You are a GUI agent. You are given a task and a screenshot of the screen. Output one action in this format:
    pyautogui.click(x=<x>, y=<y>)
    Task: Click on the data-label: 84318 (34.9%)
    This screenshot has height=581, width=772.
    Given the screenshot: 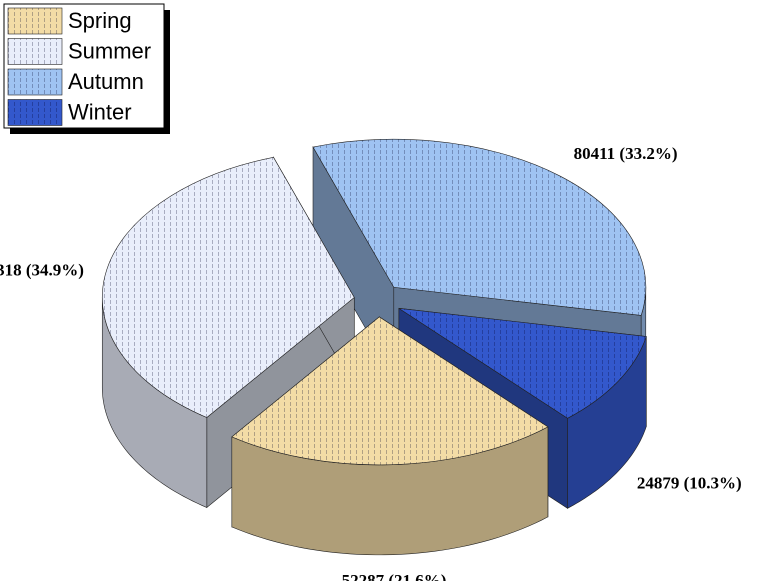 What is the action you would take?
    pyautogui.click(x=42, y=269)
    